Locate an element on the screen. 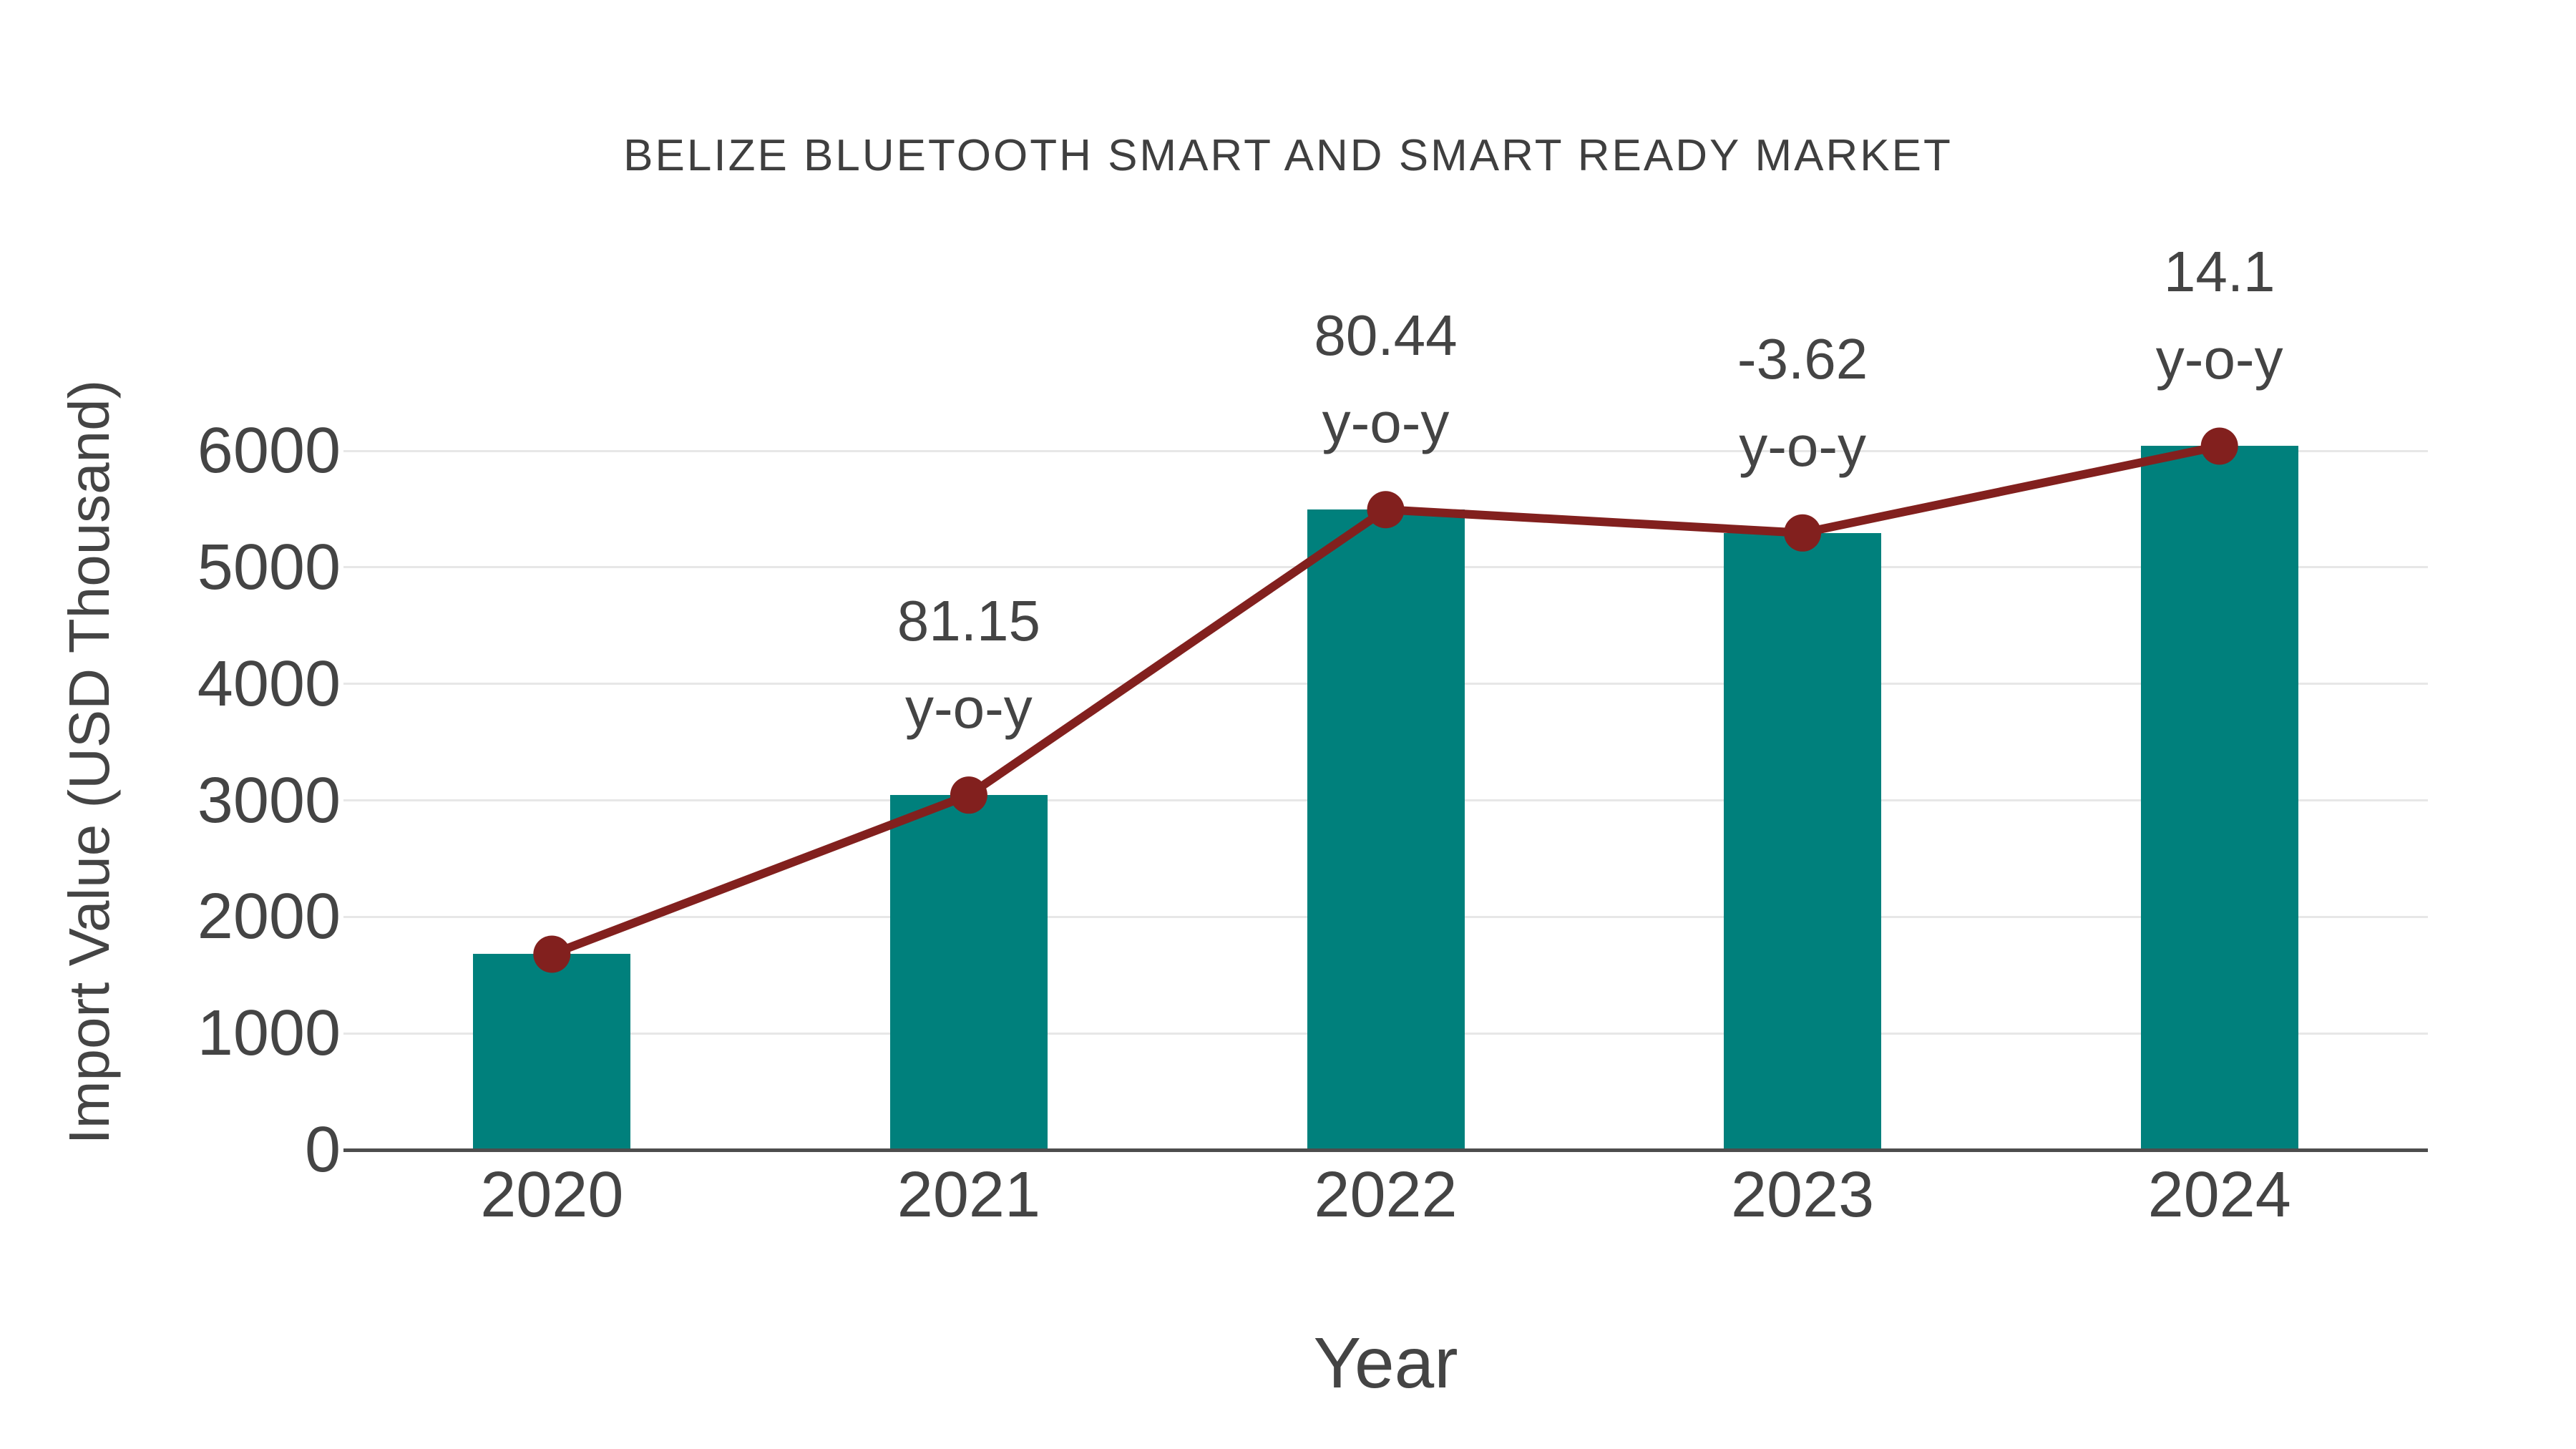 Image resolution: width=2576 pixels, height=1449 pixels. yoy-annotation-2024: 14.1 y-o-y is located at coordinates (2219, 315).